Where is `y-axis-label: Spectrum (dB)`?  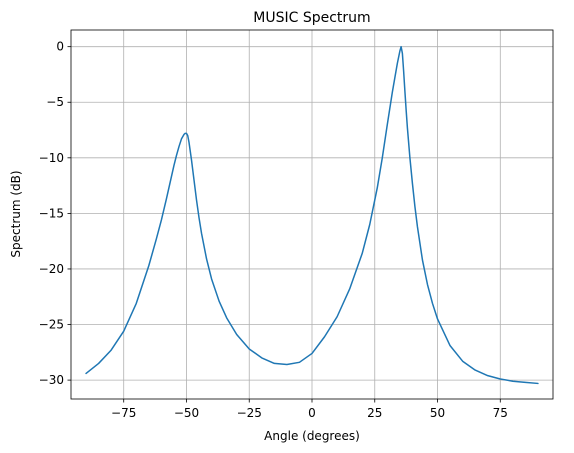
y-axis-label: Spectrum (dB) is located at coordinates (16, 213).